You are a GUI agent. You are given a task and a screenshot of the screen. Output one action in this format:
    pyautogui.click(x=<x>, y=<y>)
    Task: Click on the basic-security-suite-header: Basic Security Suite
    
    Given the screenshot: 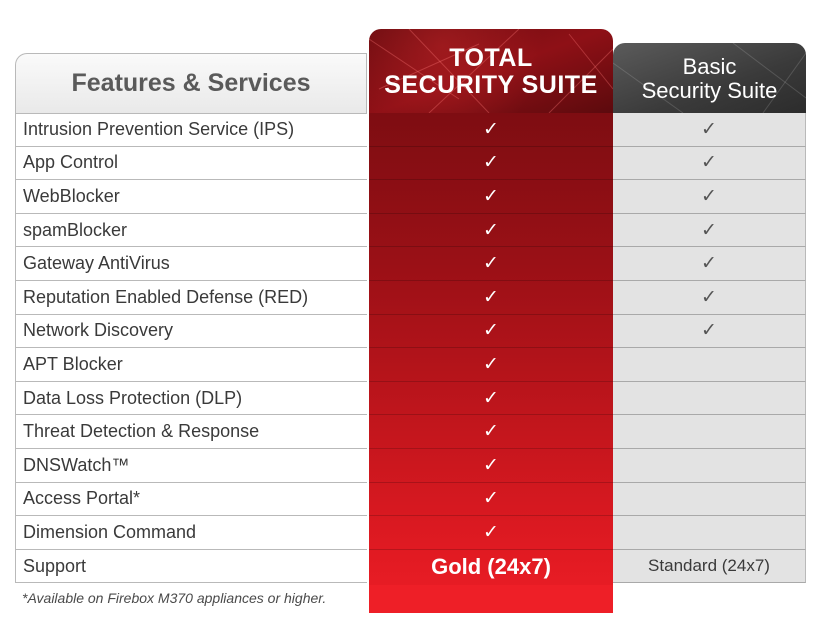 What is the action you would take?
    pyautogui.click(x=709, y=78)
    